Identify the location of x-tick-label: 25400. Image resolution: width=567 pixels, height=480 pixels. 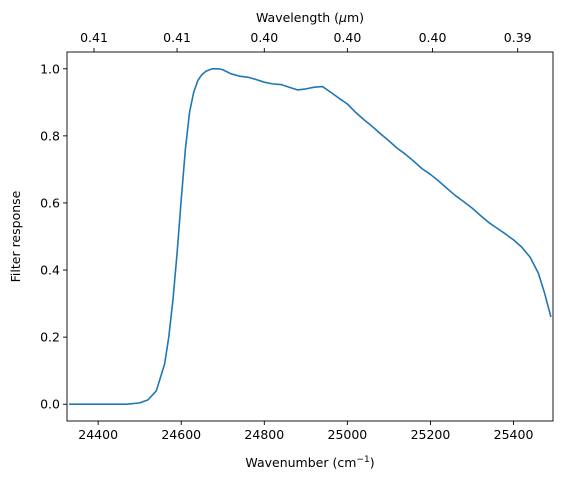
(514, 434).